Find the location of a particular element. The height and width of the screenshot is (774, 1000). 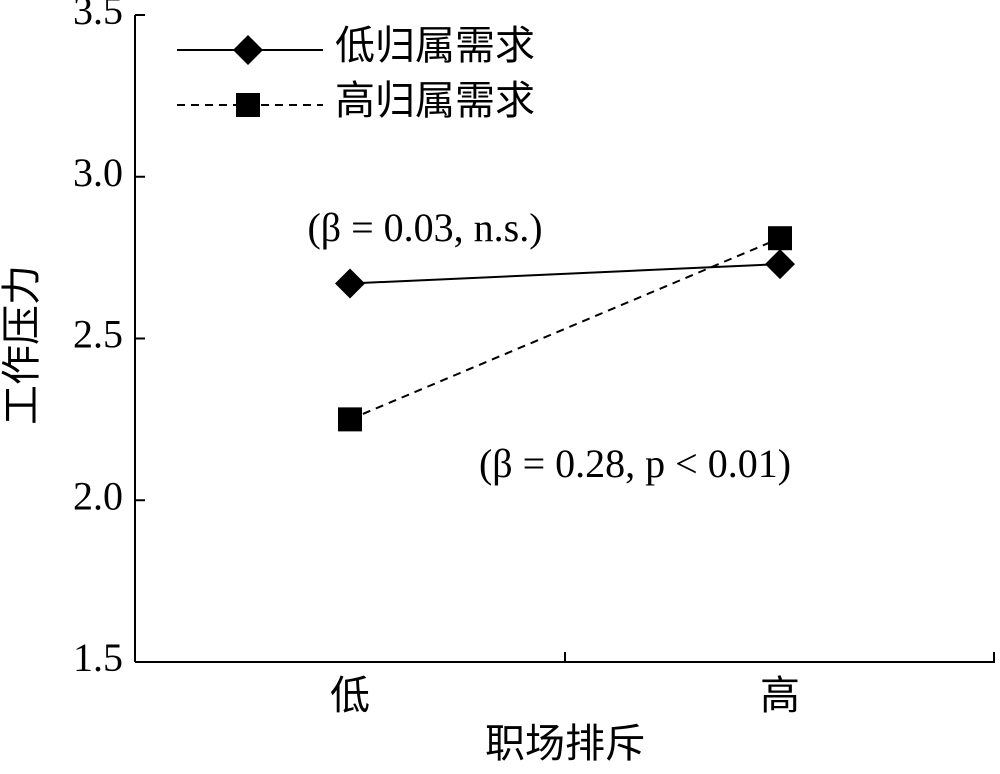

annotation: (β = 0.03, n.s.) is located at coordinates (424, 227).